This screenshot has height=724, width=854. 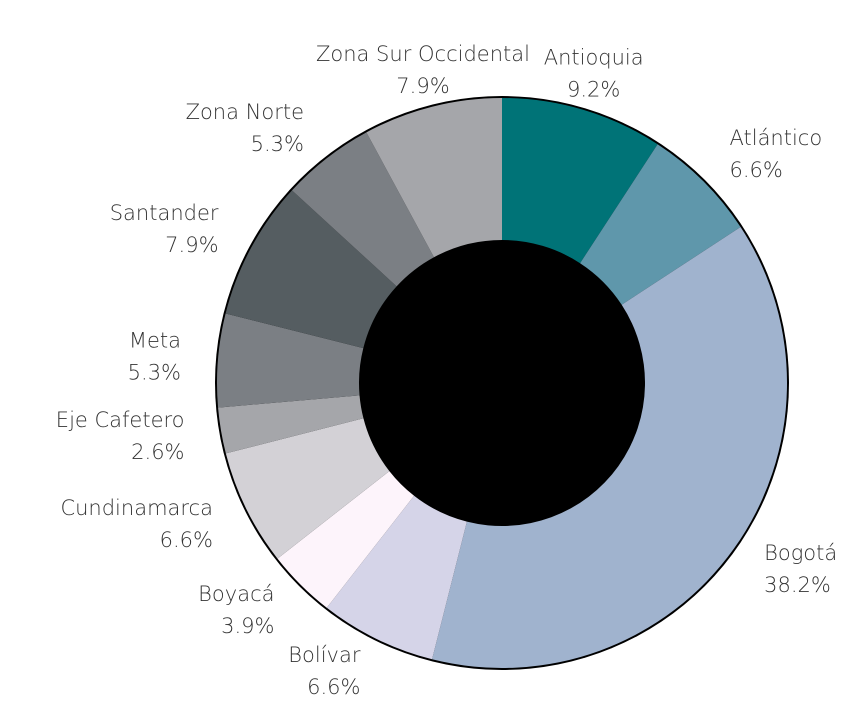 I want to click on slice-value: 3.9%, so click(x=247, y=626).